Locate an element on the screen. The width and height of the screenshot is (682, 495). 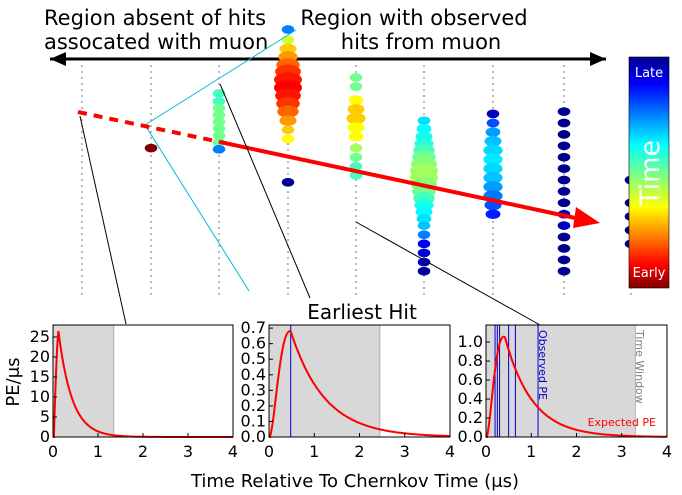
muon-track-arrowhead is located at coordinates (586, 217).